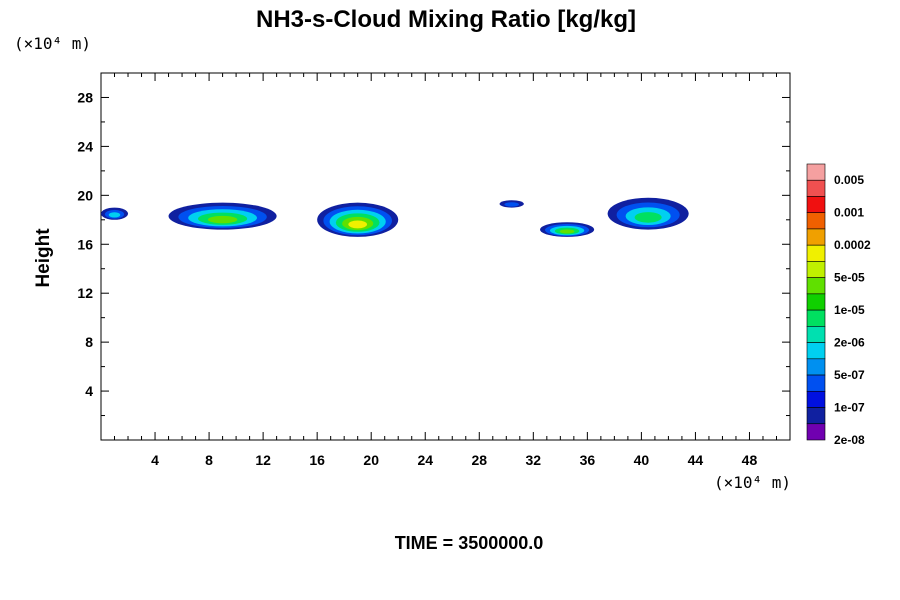 The height and width of the screenshot is (600, 900). Describe the element at coordinates (849, 440) in the screenshot. I see `colorbar-label: 2e-08` at that location.